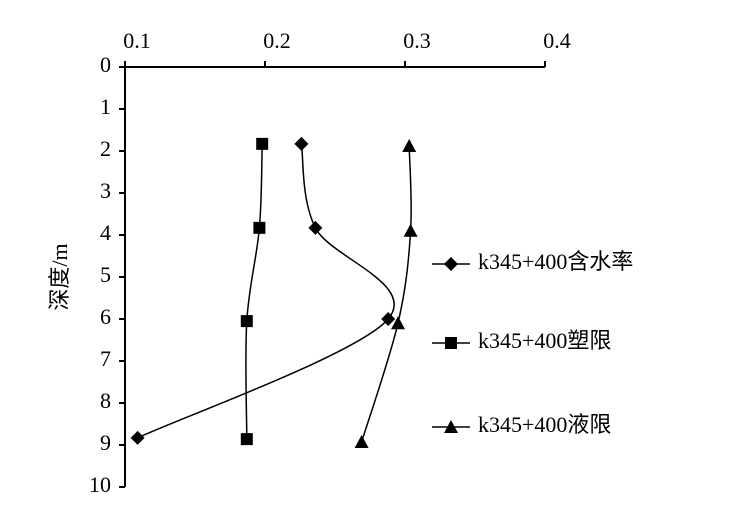  Describe the element at coordinates (557, 40) in the screenshot. I see `x-tick-label: 0.4` at that location.